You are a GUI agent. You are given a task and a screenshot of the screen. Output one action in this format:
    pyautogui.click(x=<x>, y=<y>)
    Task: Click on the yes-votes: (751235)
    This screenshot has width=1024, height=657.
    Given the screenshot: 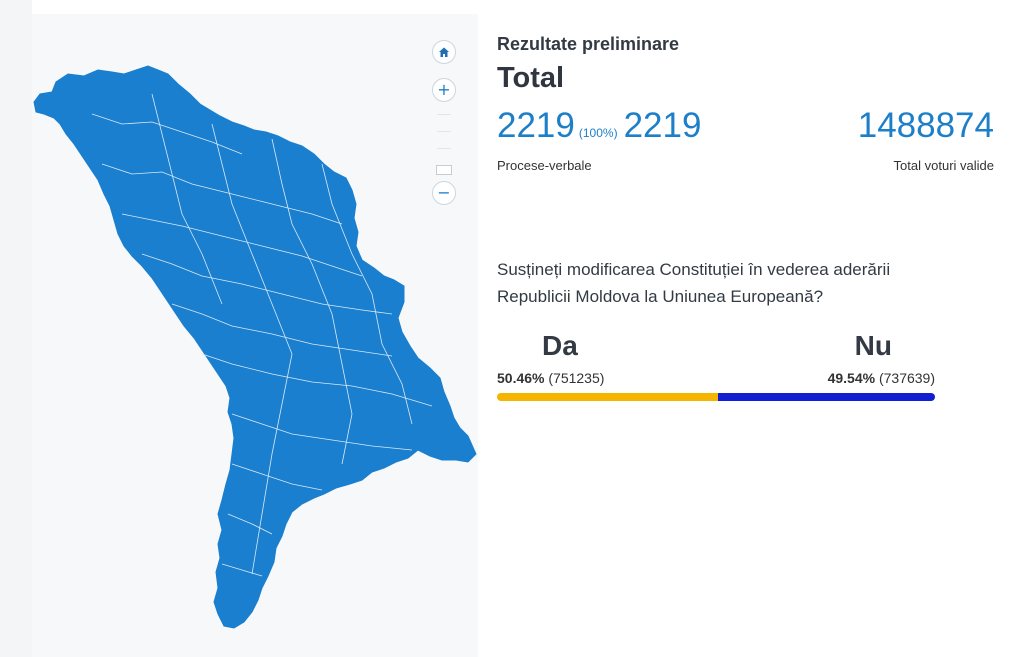 What is the action you would take?
    pyautogui.click(x=576, y=378)
    